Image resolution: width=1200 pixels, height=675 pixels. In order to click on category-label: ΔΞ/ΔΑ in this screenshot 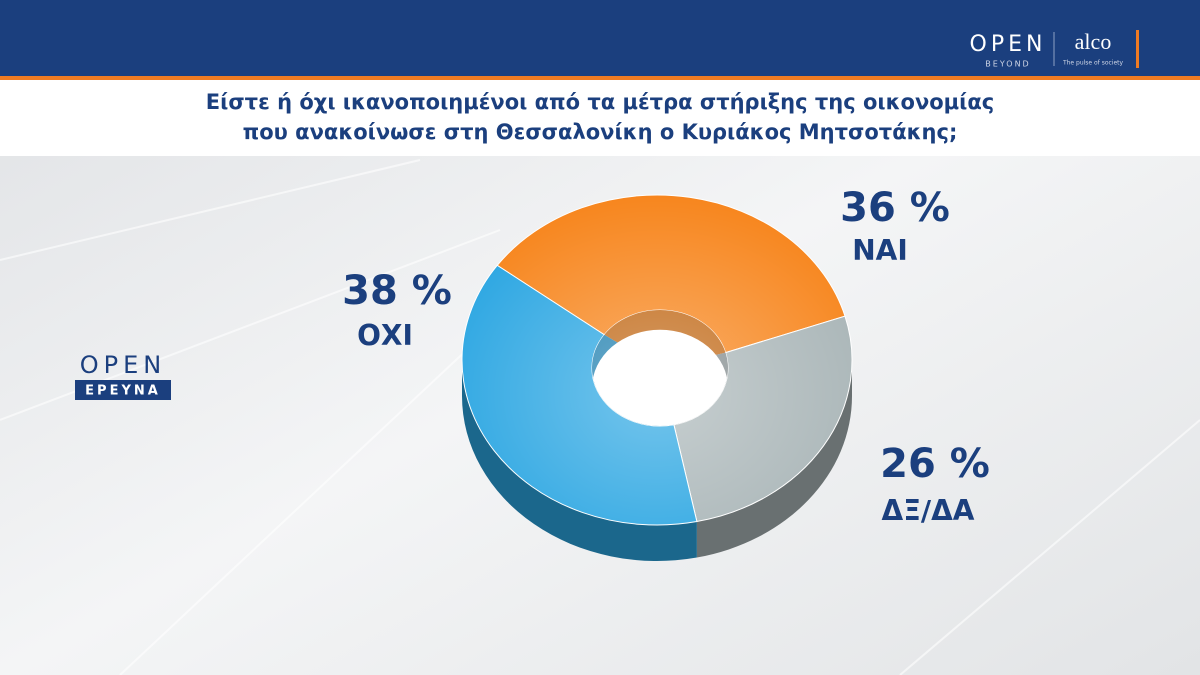, I will do `click(928, 510)`.